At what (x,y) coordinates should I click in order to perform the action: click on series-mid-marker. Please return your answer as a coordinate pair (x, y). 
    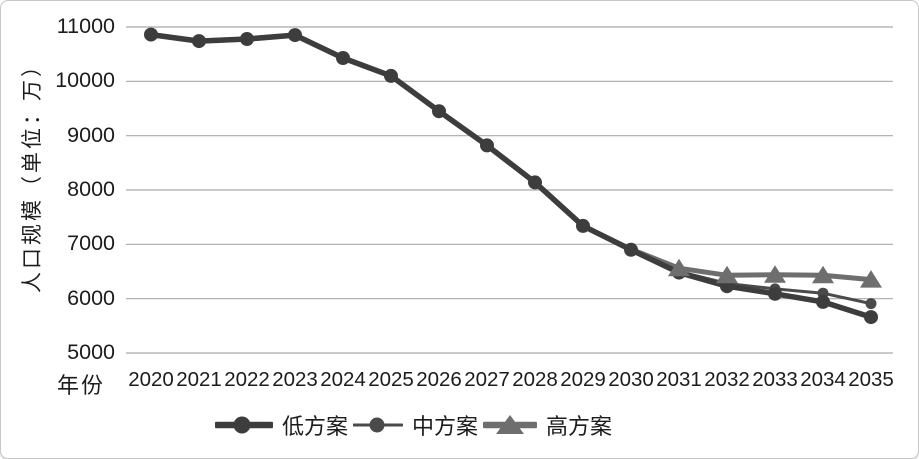
    Looking at the image, I should click on (871, 304).